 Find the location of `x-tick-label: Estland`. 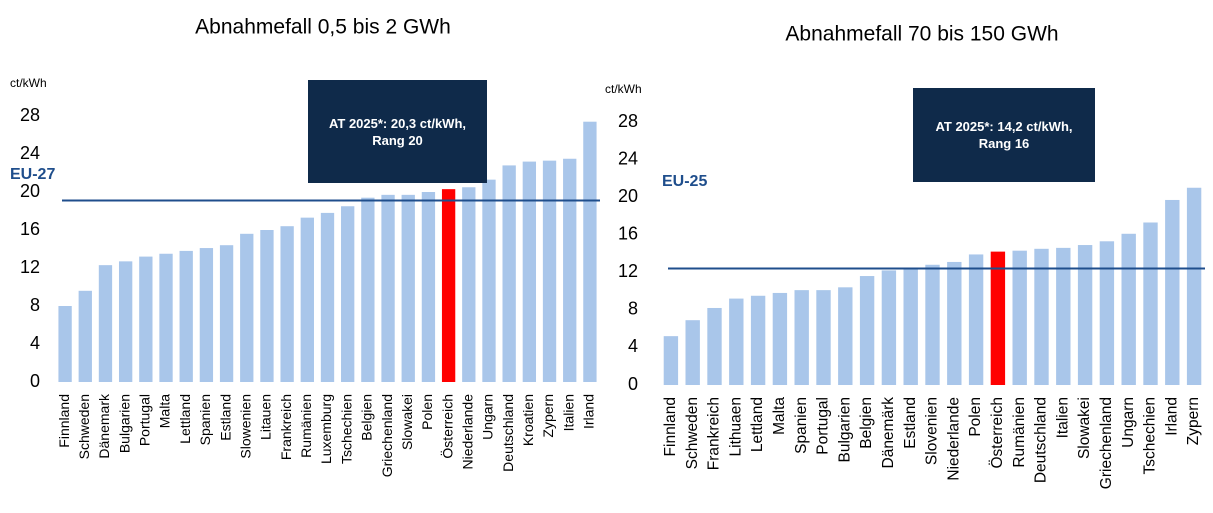

x-tick-label: Estland is located at coordinates (225, 417).